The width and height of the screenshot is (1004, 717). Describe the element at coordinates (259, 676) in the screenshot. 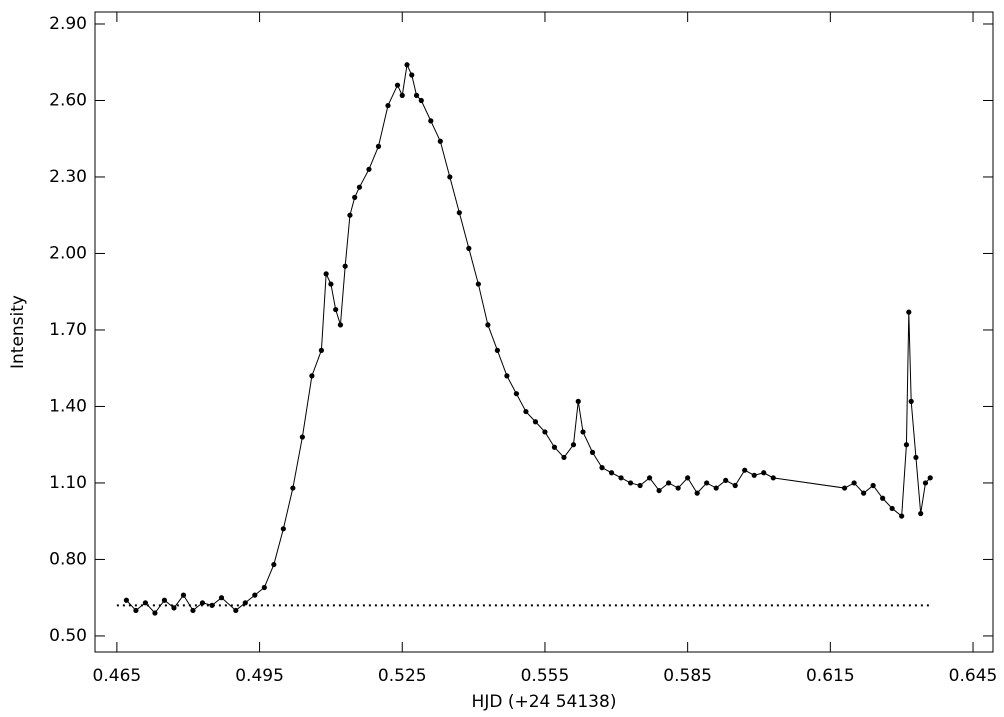

I see `x-tick-label: 0.495` at that location.